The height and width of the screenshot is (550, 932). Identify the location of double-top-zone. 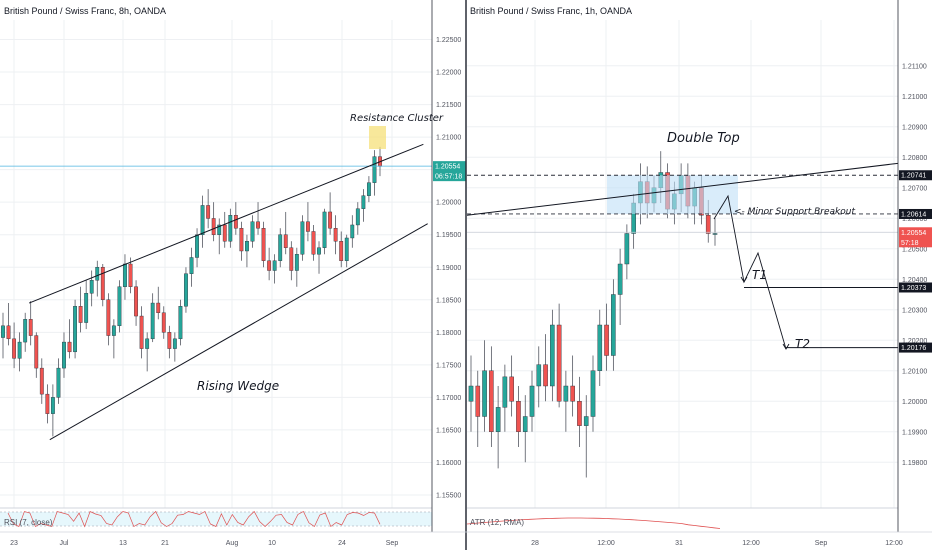
(672, 194).